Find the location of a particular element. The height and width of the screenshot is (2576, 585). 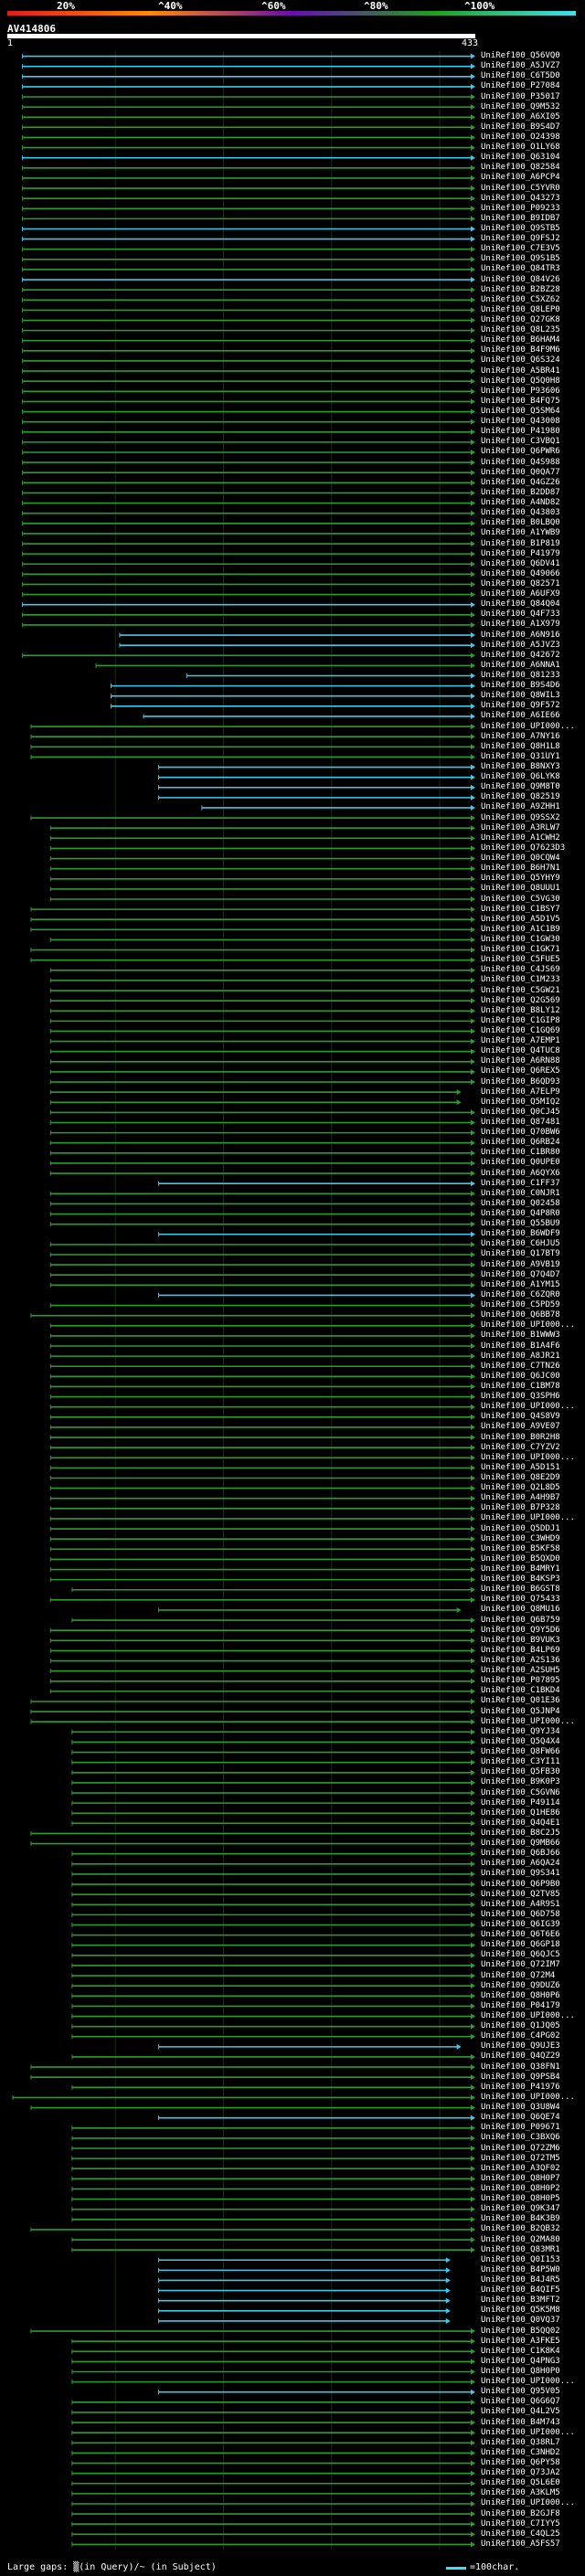

hit-label: UniRef100_Q8MU16 is located at coordinates (520, 1610).